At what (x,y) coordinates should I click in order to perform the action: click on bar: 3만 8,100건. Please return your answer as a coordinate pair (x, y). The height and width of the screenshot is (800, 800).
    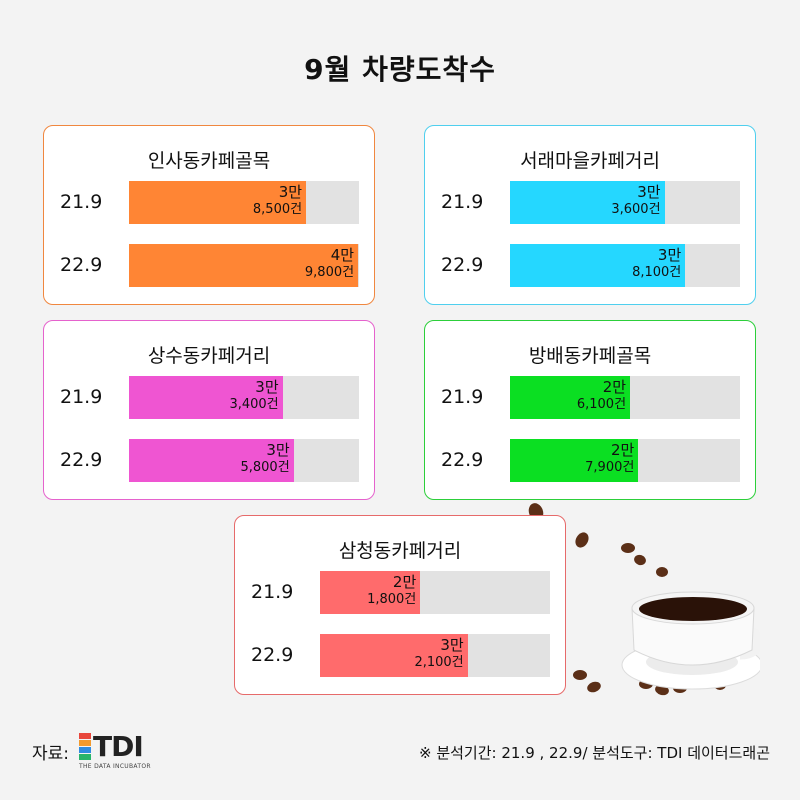
    Looking at the image, I should click on (598, 265).